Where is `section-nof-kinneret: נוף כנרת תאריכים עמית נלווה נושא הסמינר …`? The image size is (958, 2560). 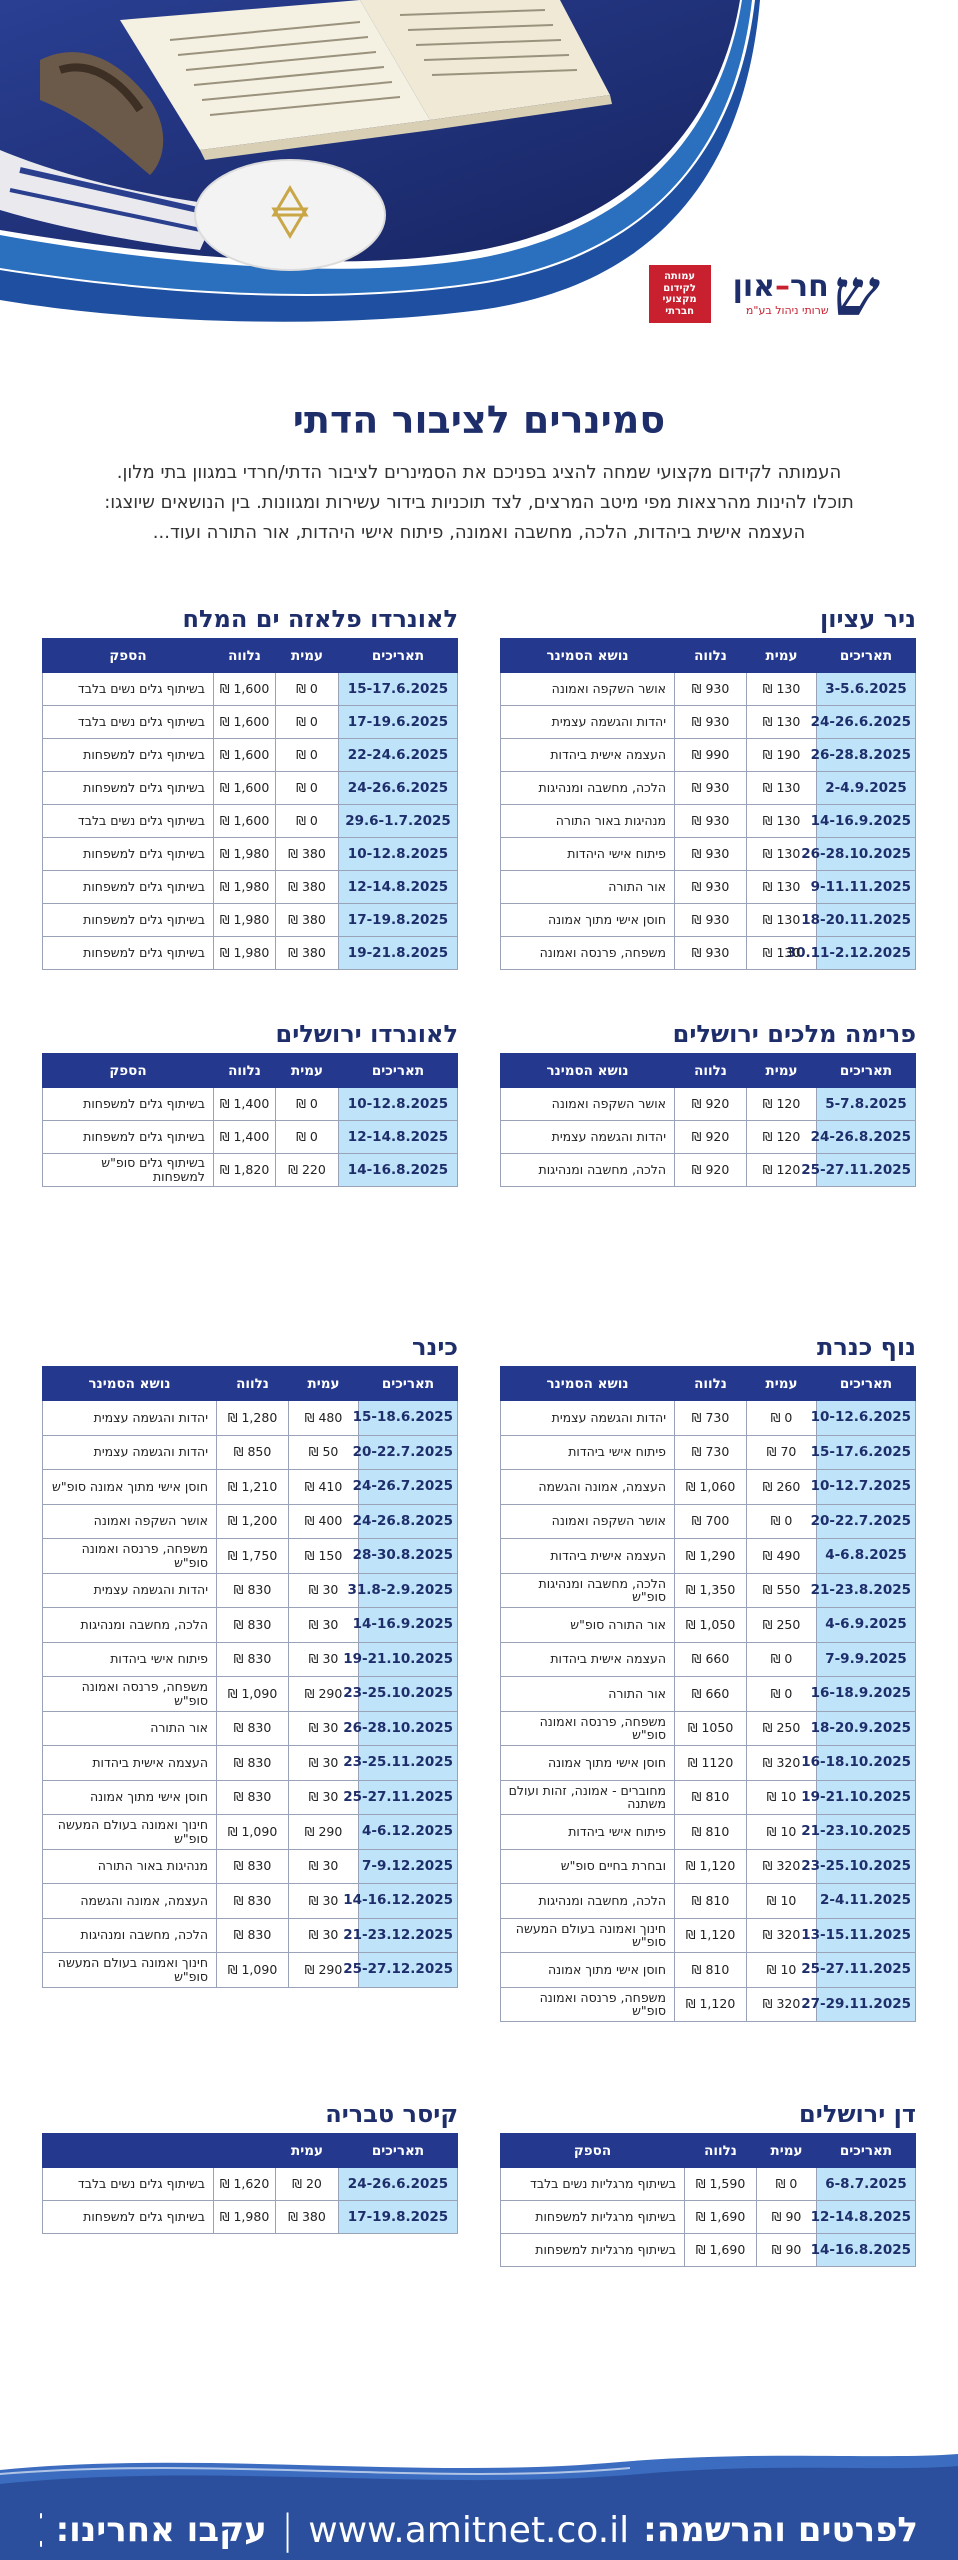 section-nof-kinneret: נוף כנרת תאריכים עמית נלווה נושא הסמינר … is located at coordinates (708, 1675).